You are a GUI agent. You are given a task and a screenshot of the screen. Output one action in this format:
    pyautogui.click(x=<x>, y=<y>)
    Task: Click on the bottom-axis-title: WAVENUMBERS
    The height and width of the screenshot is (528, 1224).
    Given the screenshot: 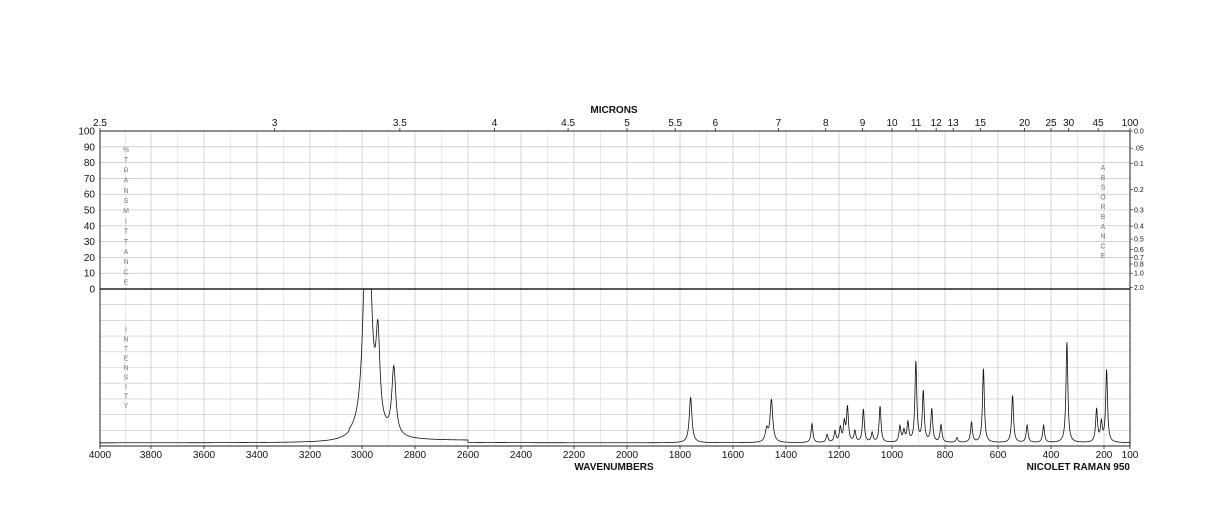 What is the action you would take?
    pyautogui.click(x=614, y=467)
    